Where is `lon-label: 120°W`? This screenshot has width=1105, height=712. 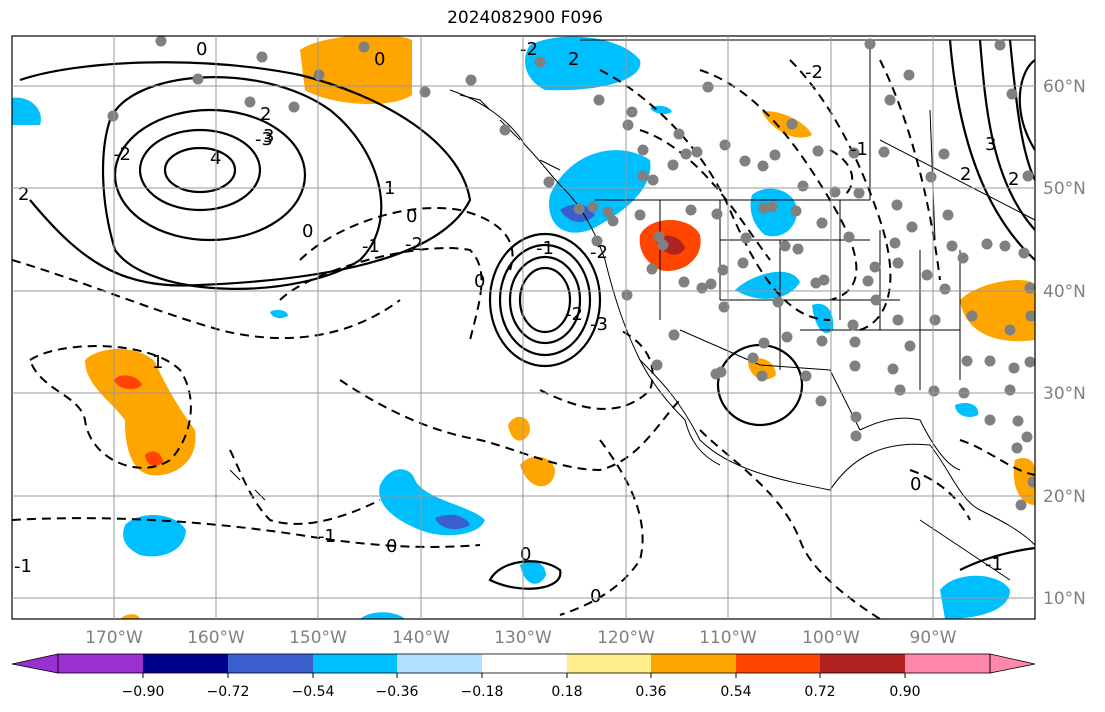 lon-label: 120°W is located at coordinates (626, 638).